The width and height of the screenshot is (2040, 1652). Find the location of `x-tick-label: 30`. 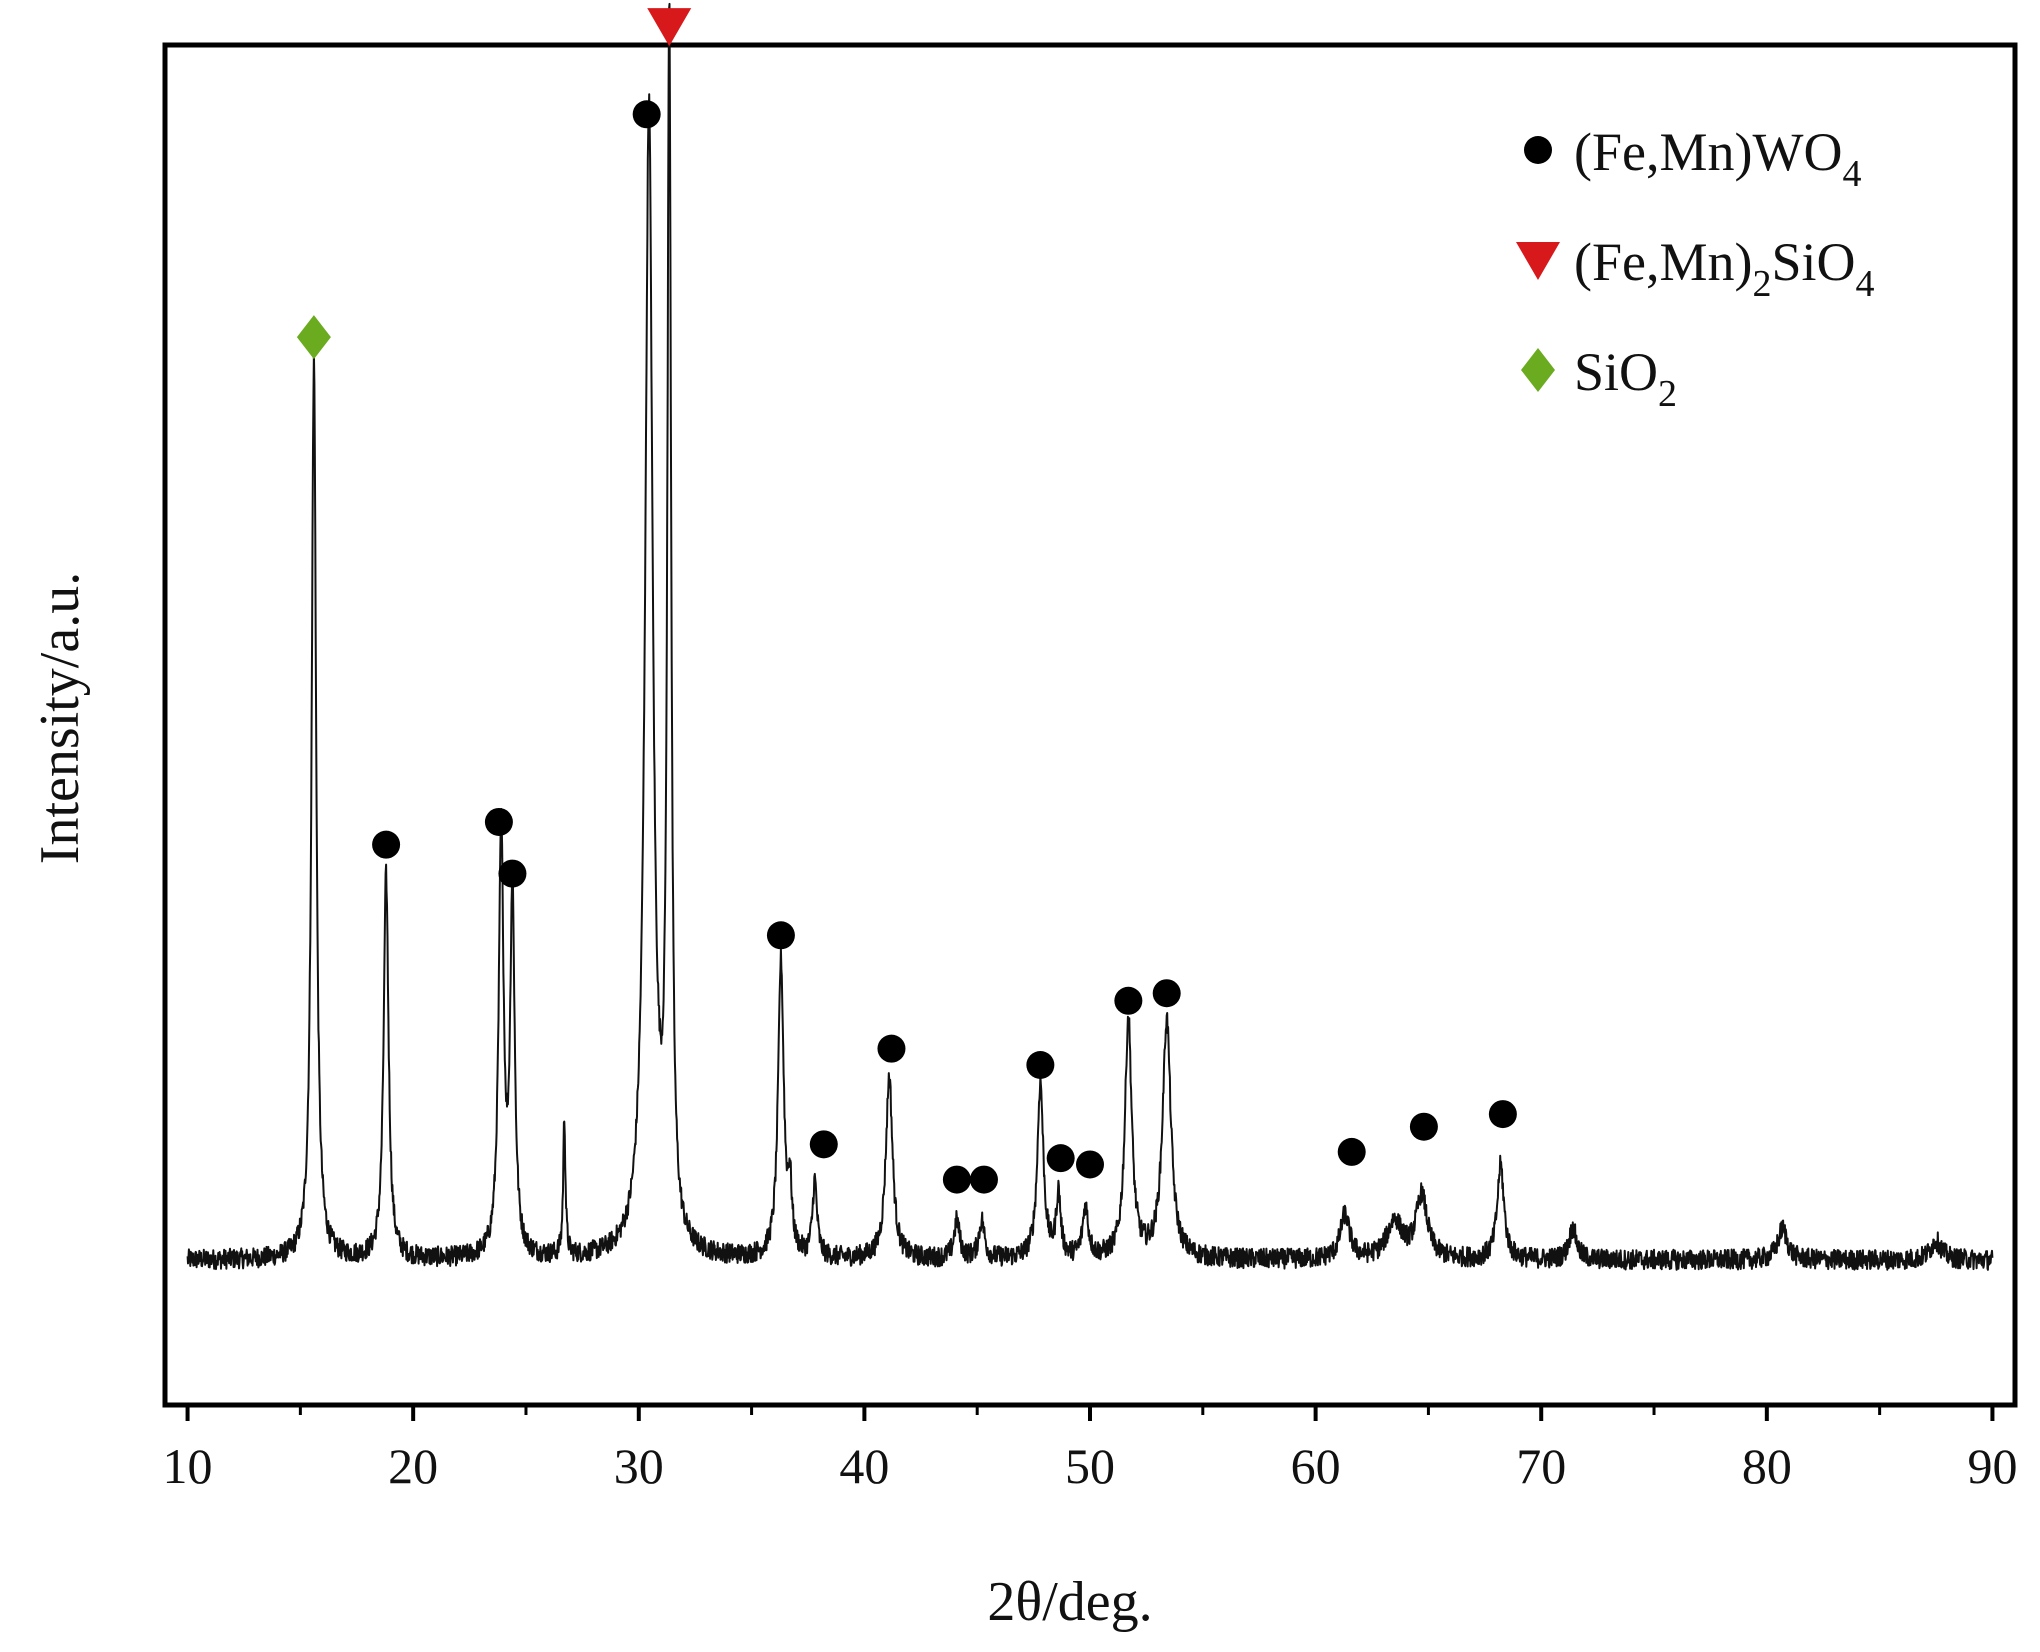

x-tick-label: 30 is located at coordinates (639, 1466).